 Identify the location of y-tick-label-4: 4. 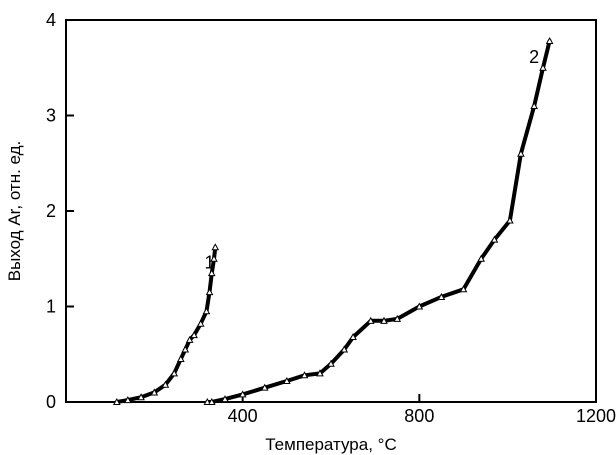
(51, 20).